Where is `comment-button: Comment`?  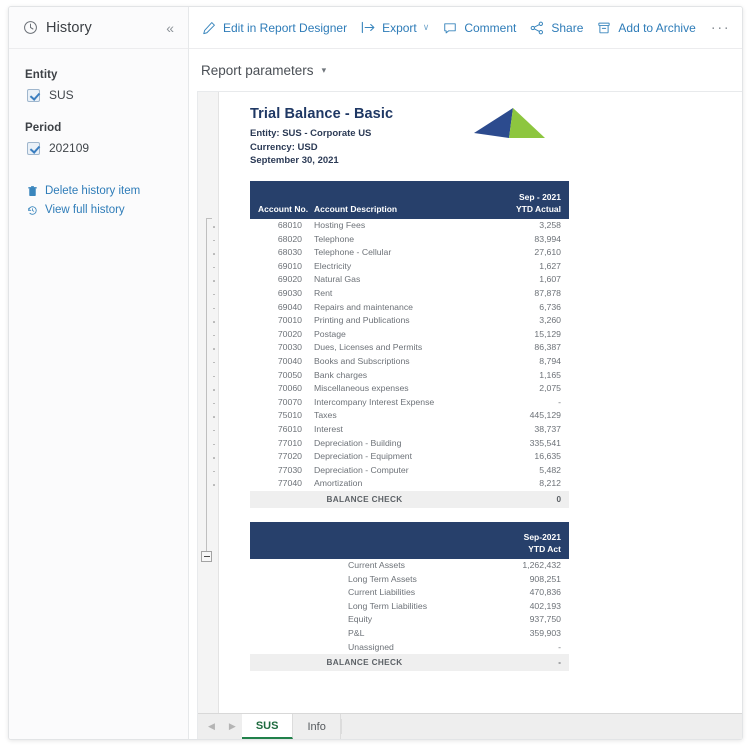 comment-button: Comment is located at coordinates (479, 28).